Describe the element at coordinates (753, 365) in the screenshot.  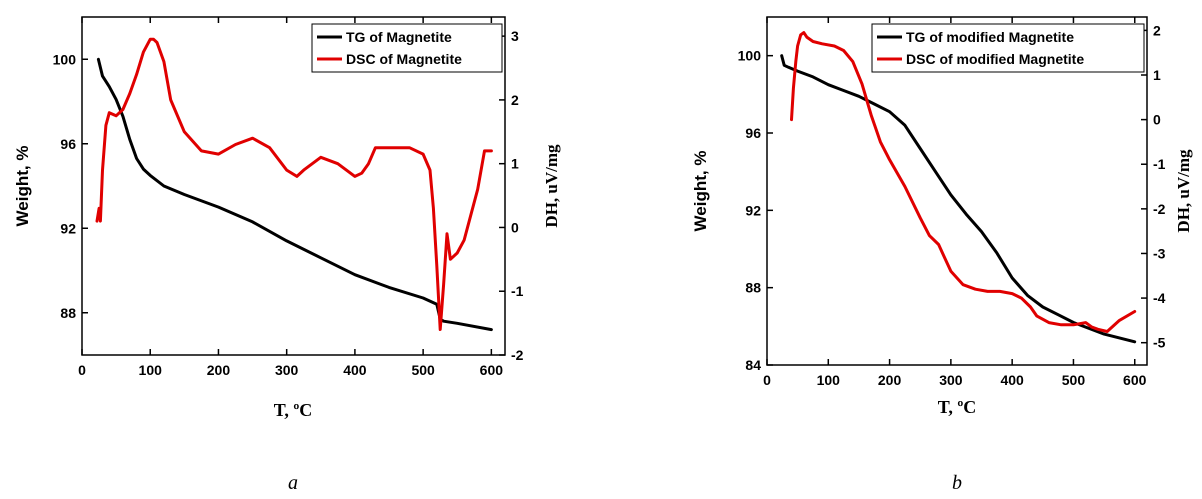
I see `y-tick-label: 84` at that location.